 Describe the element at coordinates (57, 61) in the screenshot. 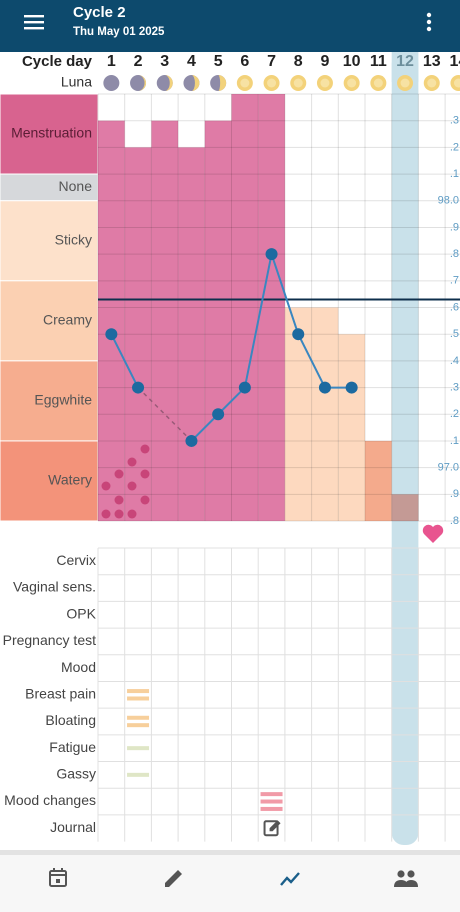

I see `x-axis-label: Cycle day` at that location.